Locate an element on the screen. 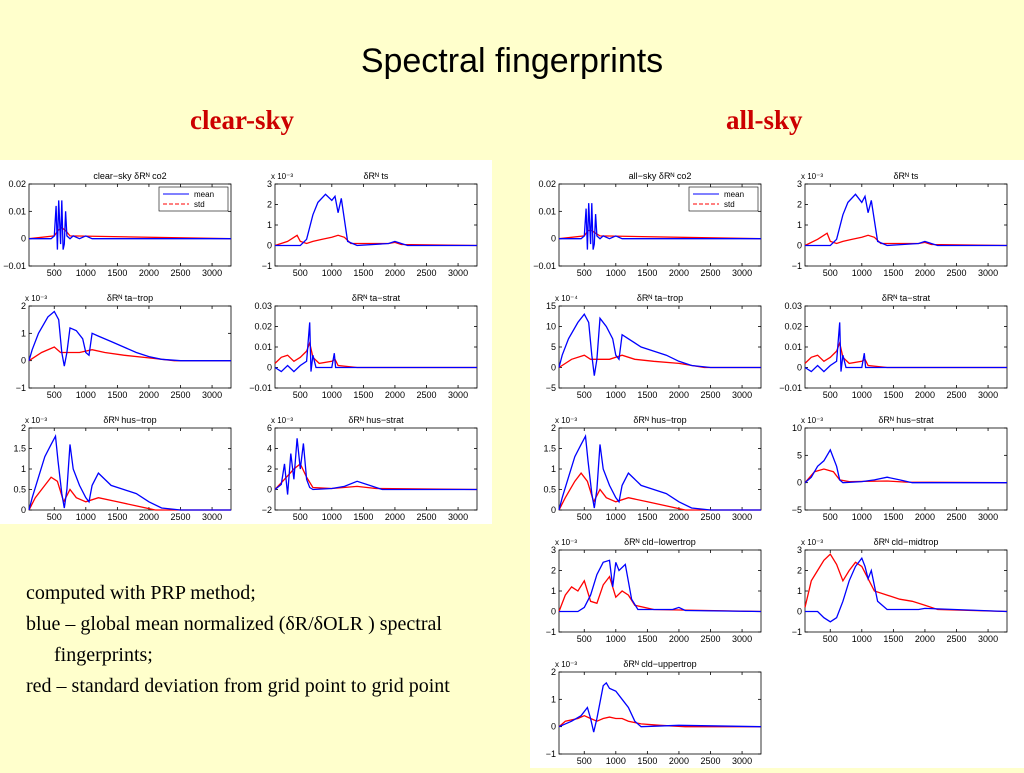 The image size is (1024, 773). chart-title: δRᴺ cld−midtrop is located at coordinates (906, 542).